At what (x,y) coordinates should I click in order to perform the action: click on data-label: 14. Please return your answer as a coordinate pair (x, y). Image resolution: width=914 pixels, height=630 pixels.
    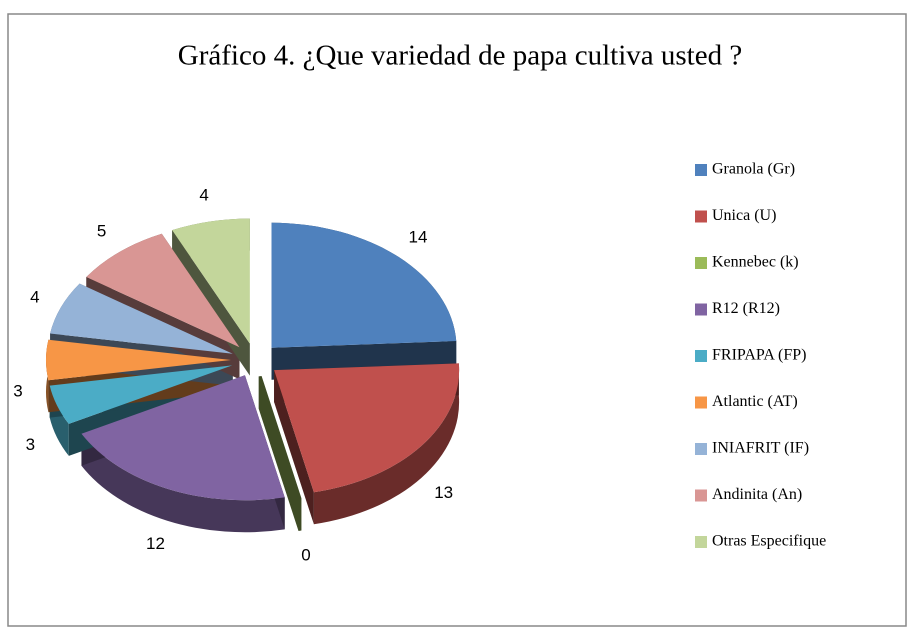
    Looking at the image, I should click on (418, 237).